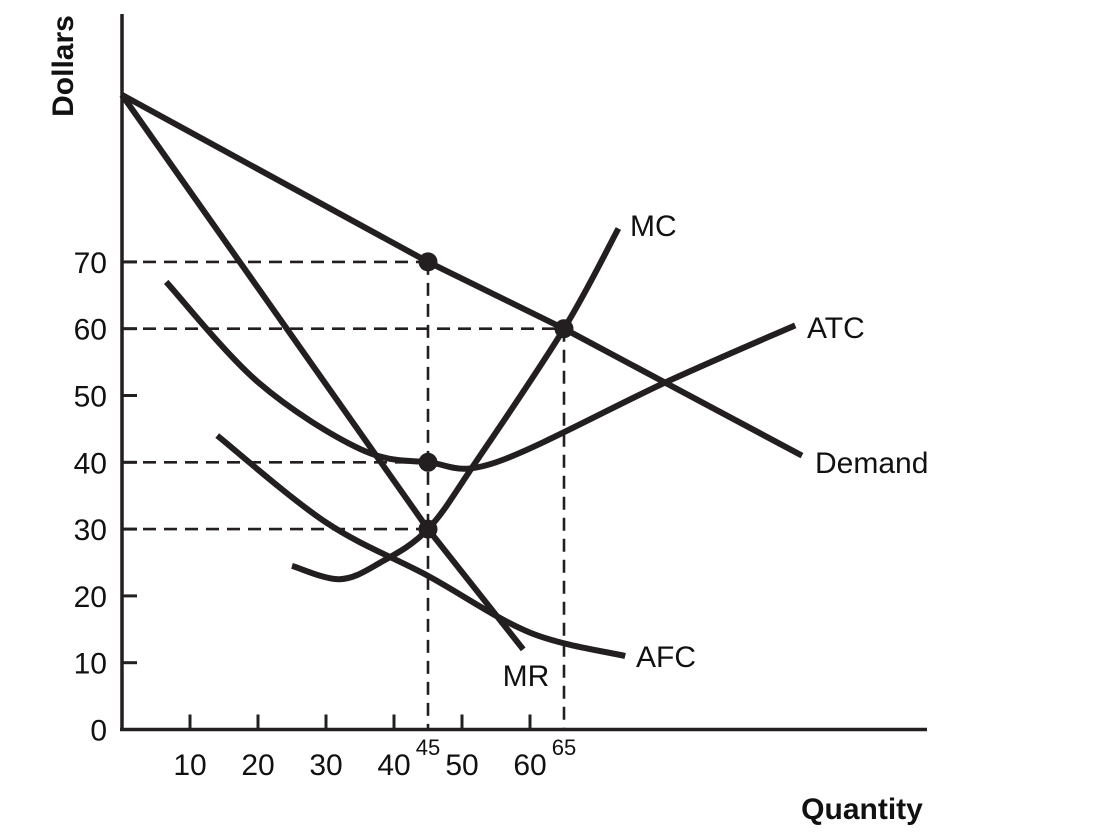  I want to click on atc-curve, so click(480, 375).